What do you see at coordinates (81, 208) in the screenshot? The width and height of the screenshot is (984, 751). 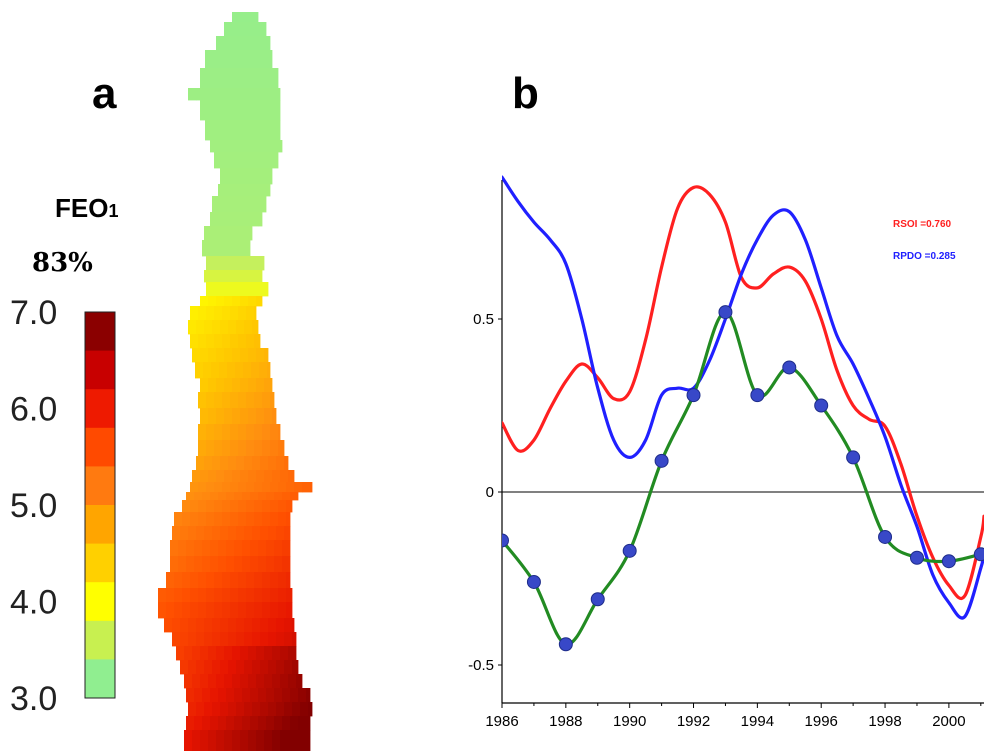 I see `field-label: FEO` at bounding box center [81, 208].